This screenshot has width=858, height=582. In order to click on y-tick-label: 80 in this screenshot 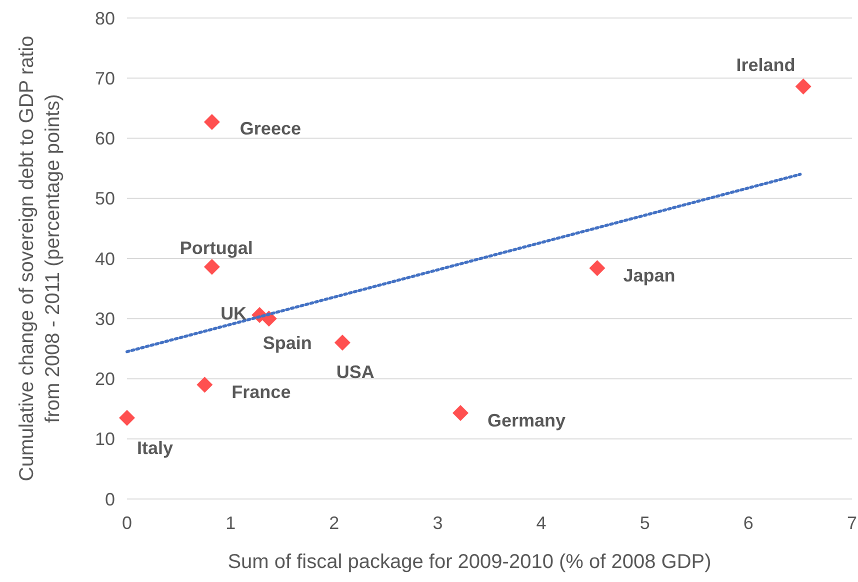, I will do `click(104, 18)`.